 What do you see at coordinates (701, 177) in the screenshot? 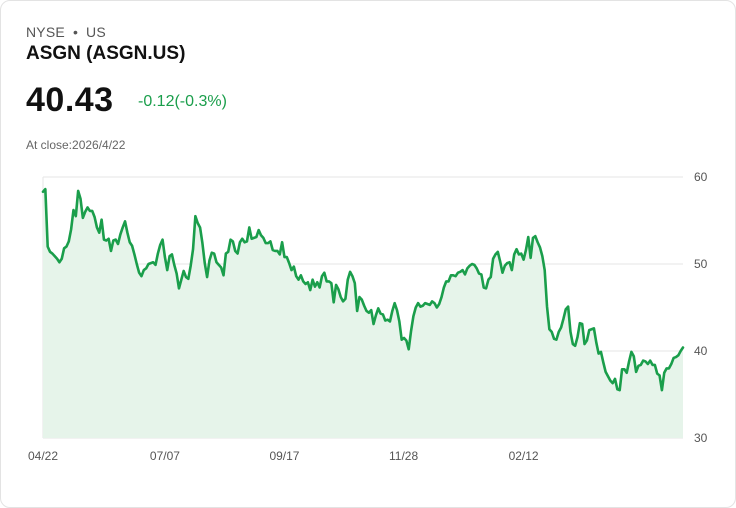
I see `y-tick-label: 60` at bounding box center [701, 177].